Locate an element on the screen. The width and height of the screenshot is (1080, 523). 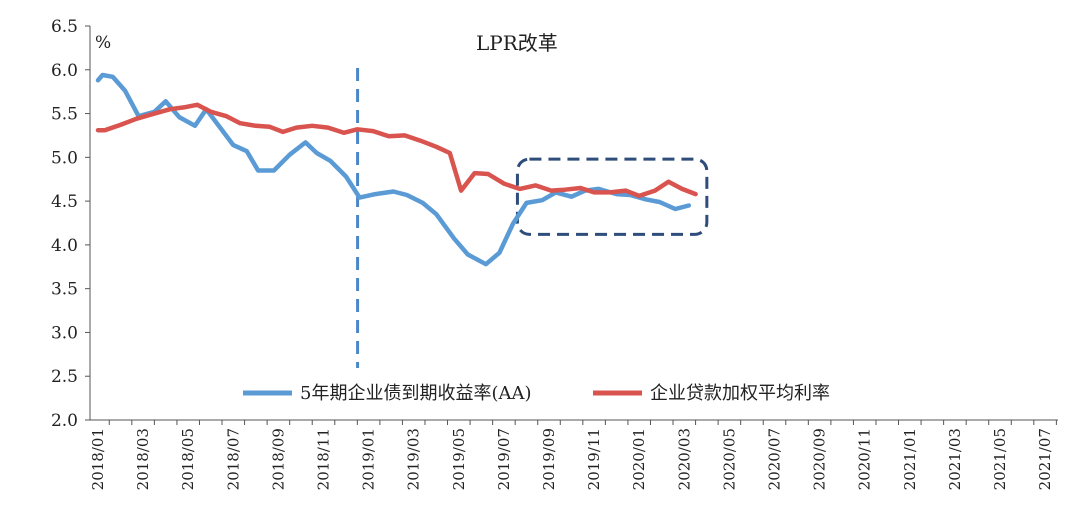
x-tick-label: 2018/03 is located at coordinates (143, 459).